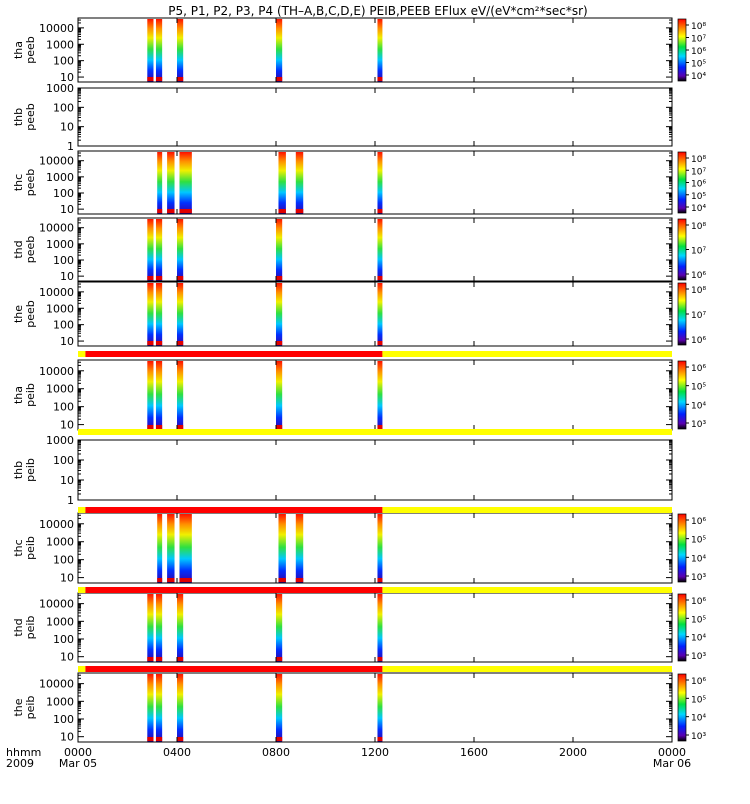 Image resolution: width=750 pixels, height=804 pixels. What do you see at coordinates (359, 314) in the screenshot?
I see `panel-the-peeb: 10 100 1000 10000 the peeb 10⁶ 10⁷ 10⁸` at bounding box center [359, 314].